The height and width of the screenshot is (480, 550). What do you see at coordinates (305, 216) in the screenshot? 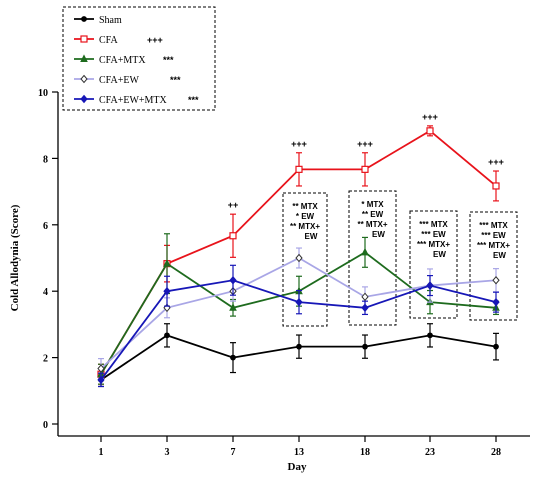
I see `significance-box-line: * EW` at bounding box center [305, 216].